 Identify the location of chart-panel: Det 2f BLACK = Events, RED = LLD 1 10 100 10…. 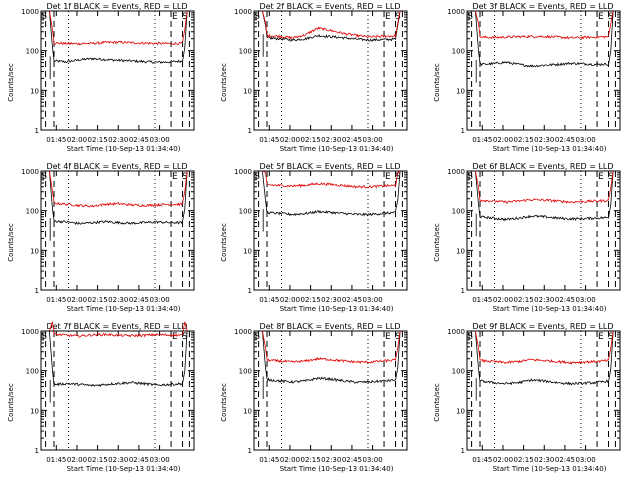
(314, 77).